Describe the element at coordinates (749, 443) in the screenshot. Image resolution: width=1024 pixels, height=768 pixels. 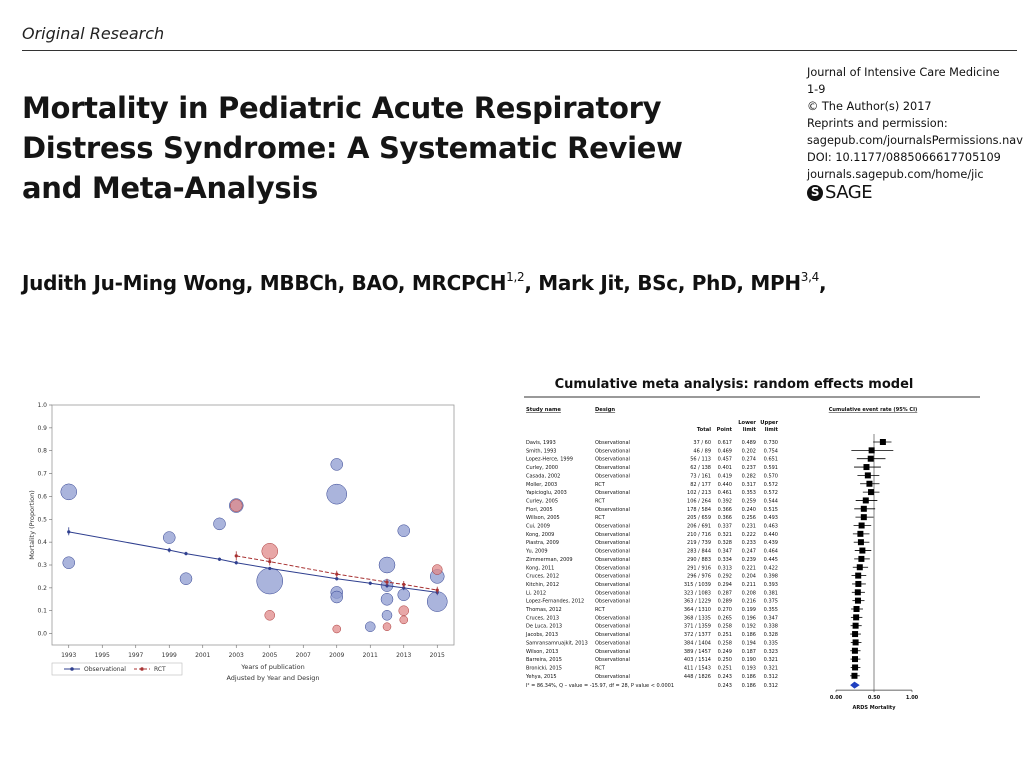
I see `study-lower: 0.489` at that location.